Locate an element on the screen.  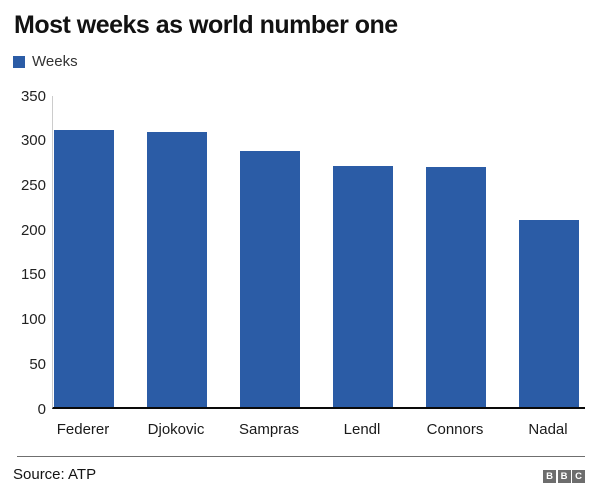
source-label: Source: ATP is located at coordinates (55, 474).